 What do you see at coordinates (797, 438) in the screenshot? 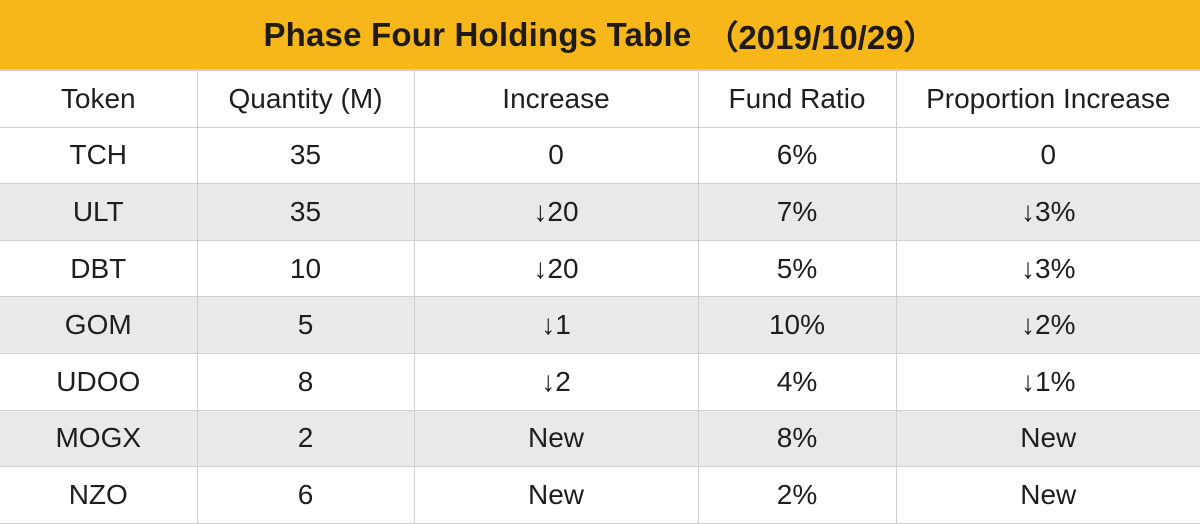
I see `cell-fund-ratio: 8%` at bounding box center [797, 438].